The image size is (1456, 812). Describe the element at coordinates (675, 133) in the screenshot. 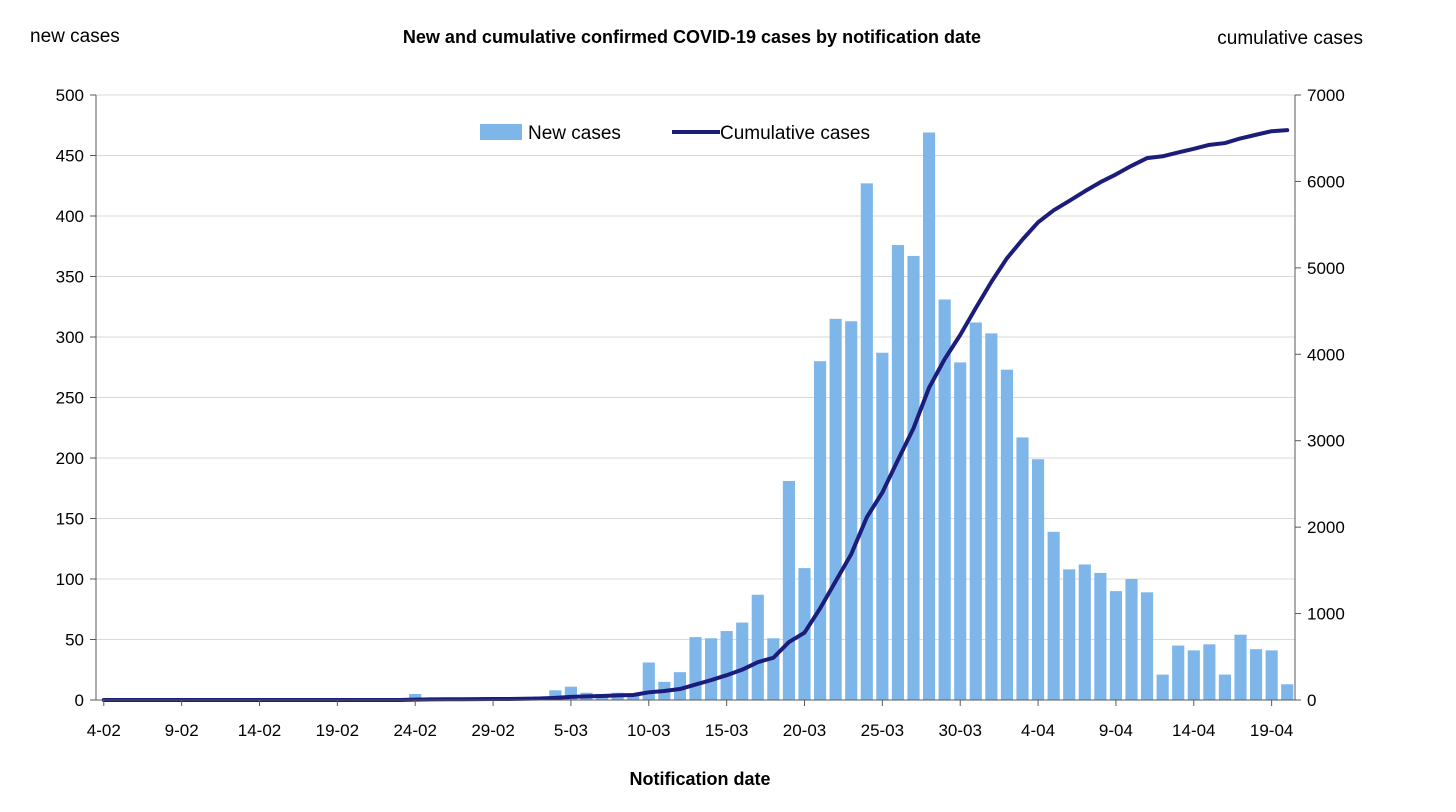

I see `legend: New cases Cumulative cases` at that location.